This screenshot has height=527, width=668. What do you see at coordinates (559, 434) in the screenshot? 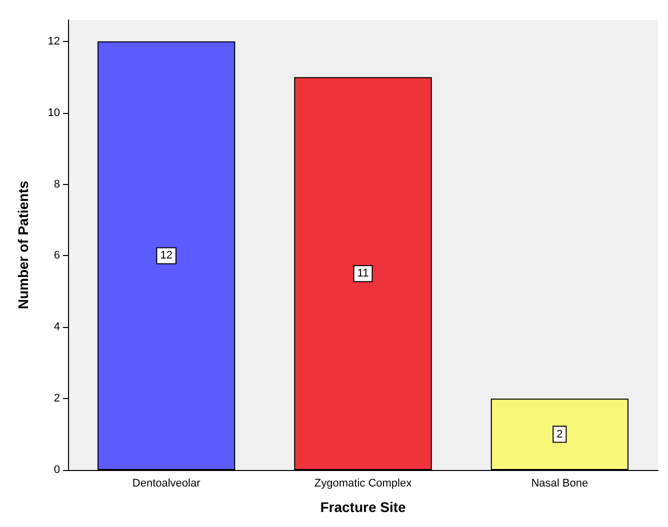
I see `data-label: 2` at bounding box center [559, 434].